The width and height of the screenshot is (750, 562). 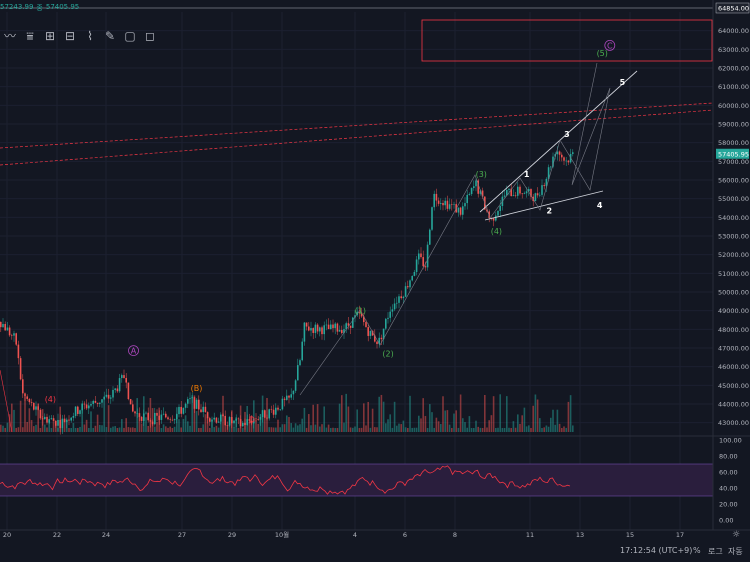 What do you see at coordinates (110, 36) in the screenshot?
I see `pencil-icon: ✎` at bounding box center [110, 36].